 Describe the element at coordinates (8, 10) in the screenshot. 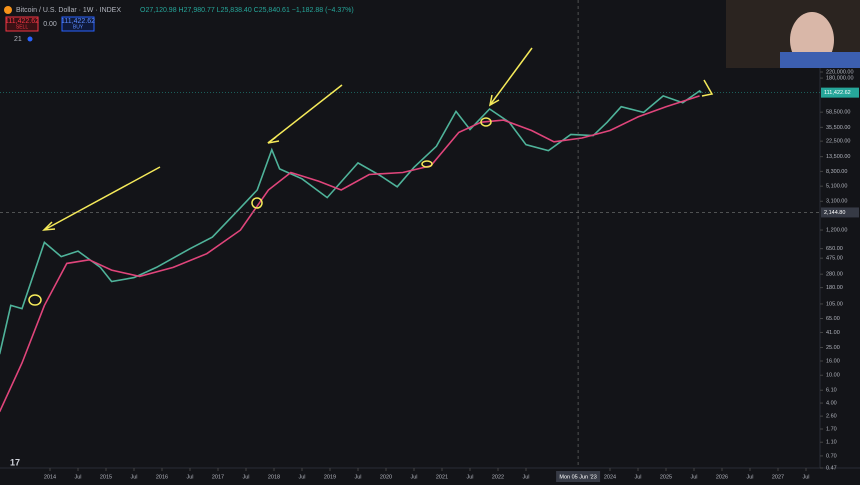

I see `symbol-icon` at that location.